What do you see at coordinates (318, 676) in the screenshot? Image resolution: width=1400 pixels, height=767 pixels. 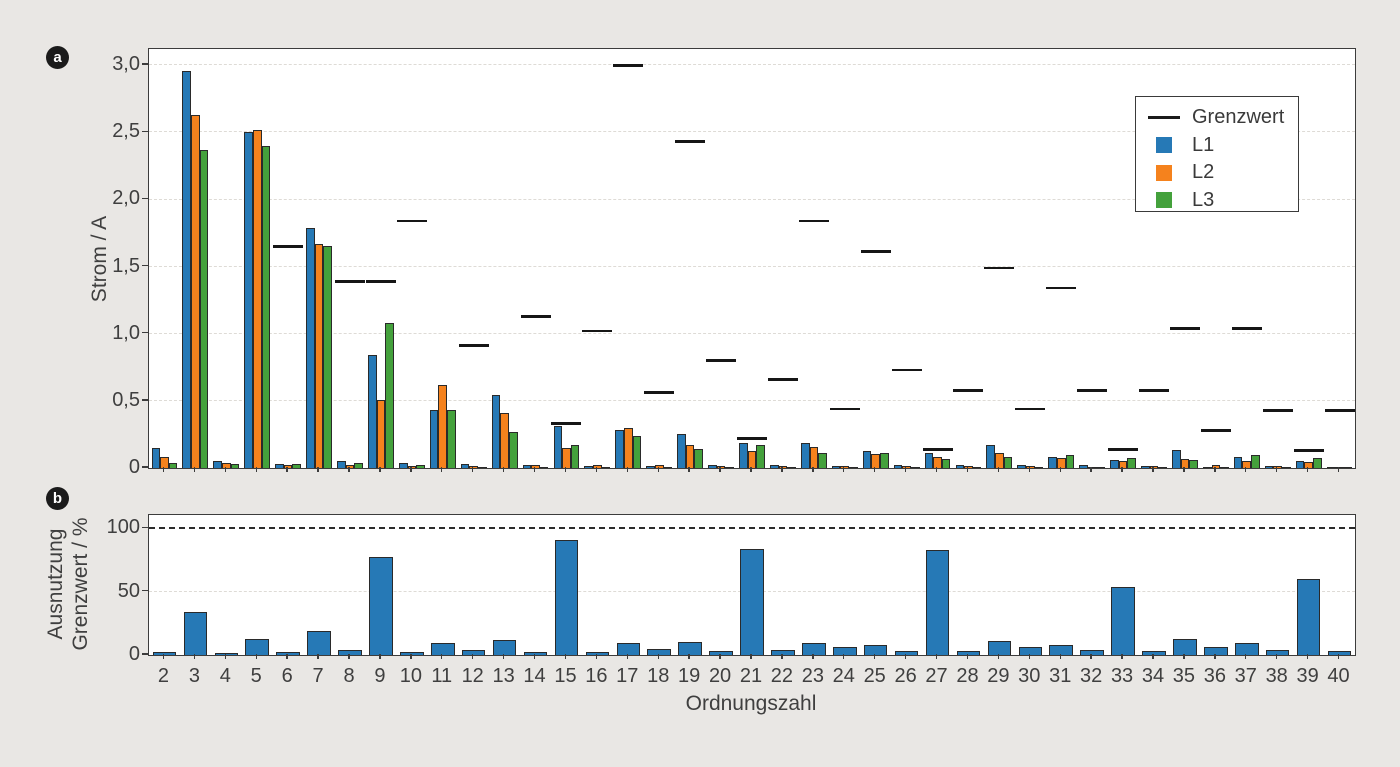 I see `x-tick-label-7: 7` at bounding box center [318, 676].